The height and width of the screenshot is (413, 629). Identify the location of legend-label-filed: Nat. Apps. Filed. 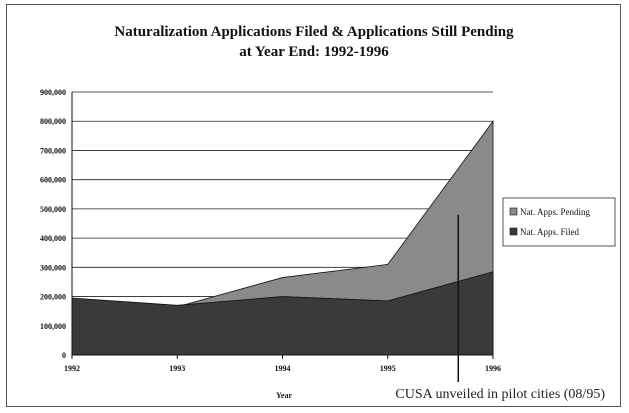
(550, 232).